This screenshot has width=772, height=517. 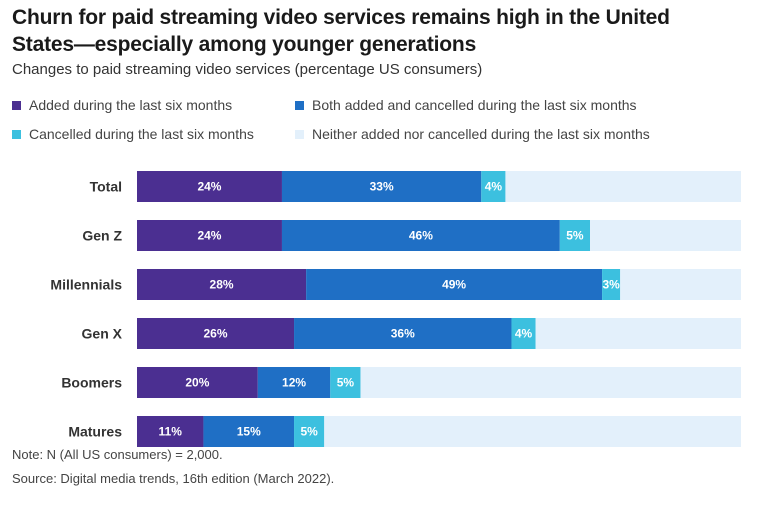 I want to click on data-label-total-series-2: 4%, so click(x=494, y=187).